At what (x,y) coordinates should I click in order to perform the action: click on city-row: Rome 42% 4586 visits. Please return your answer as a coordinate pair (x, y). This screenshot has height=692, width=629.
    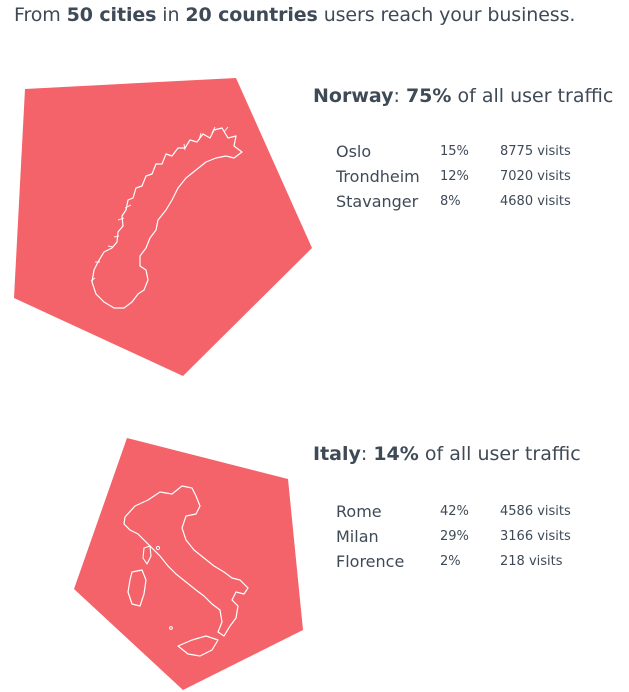
    Looking at the image, I should click on (453, 511).